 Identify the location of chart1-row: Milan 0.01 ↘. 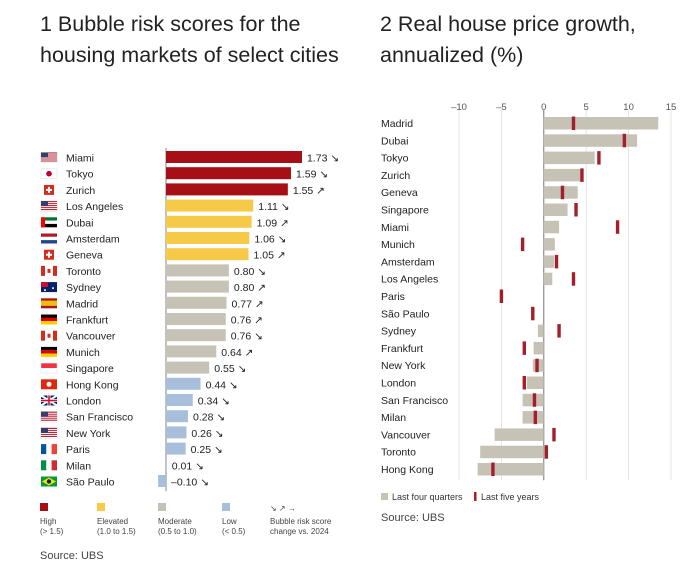
(122, 465).